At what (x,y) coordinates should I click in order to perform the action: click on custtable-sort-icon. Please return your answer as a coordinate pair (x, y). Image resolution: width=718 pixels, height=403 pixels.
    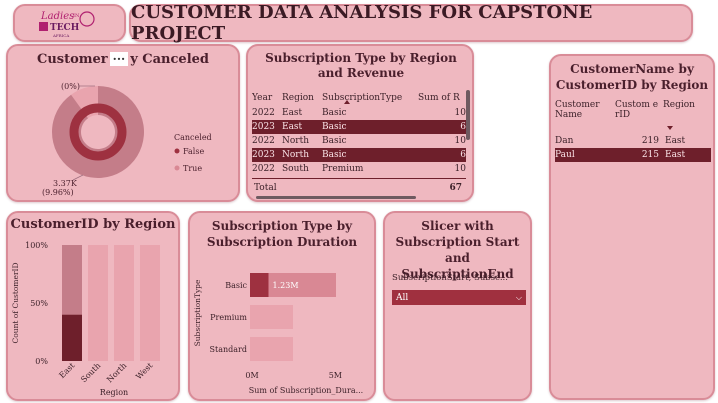
    Looking at the image, I should click on (670, 128).